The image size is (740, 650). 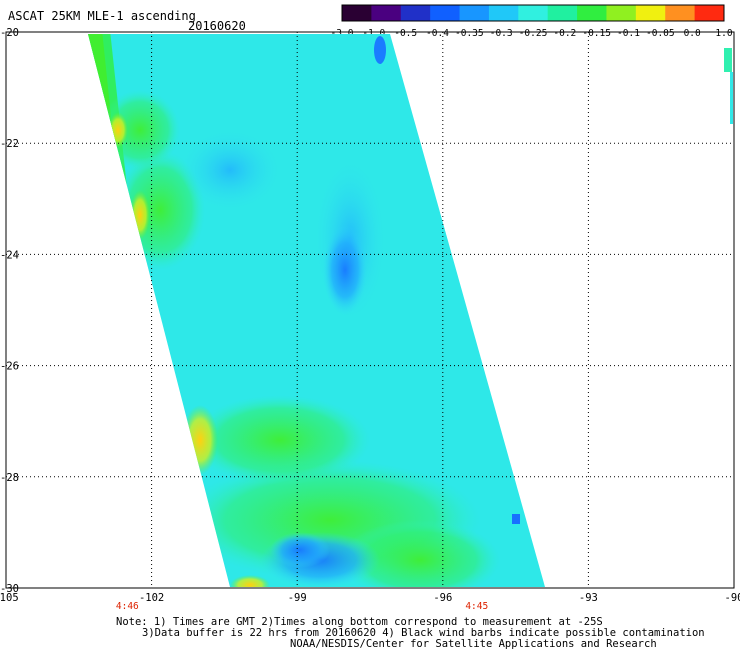 I want to click on latitude-label: -28, so click(x=9, y=478).